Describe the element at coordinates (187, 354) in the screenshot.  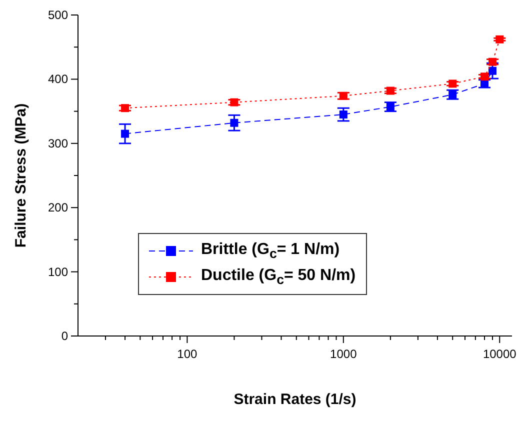
I see `x-tick-label: 100` at that location.